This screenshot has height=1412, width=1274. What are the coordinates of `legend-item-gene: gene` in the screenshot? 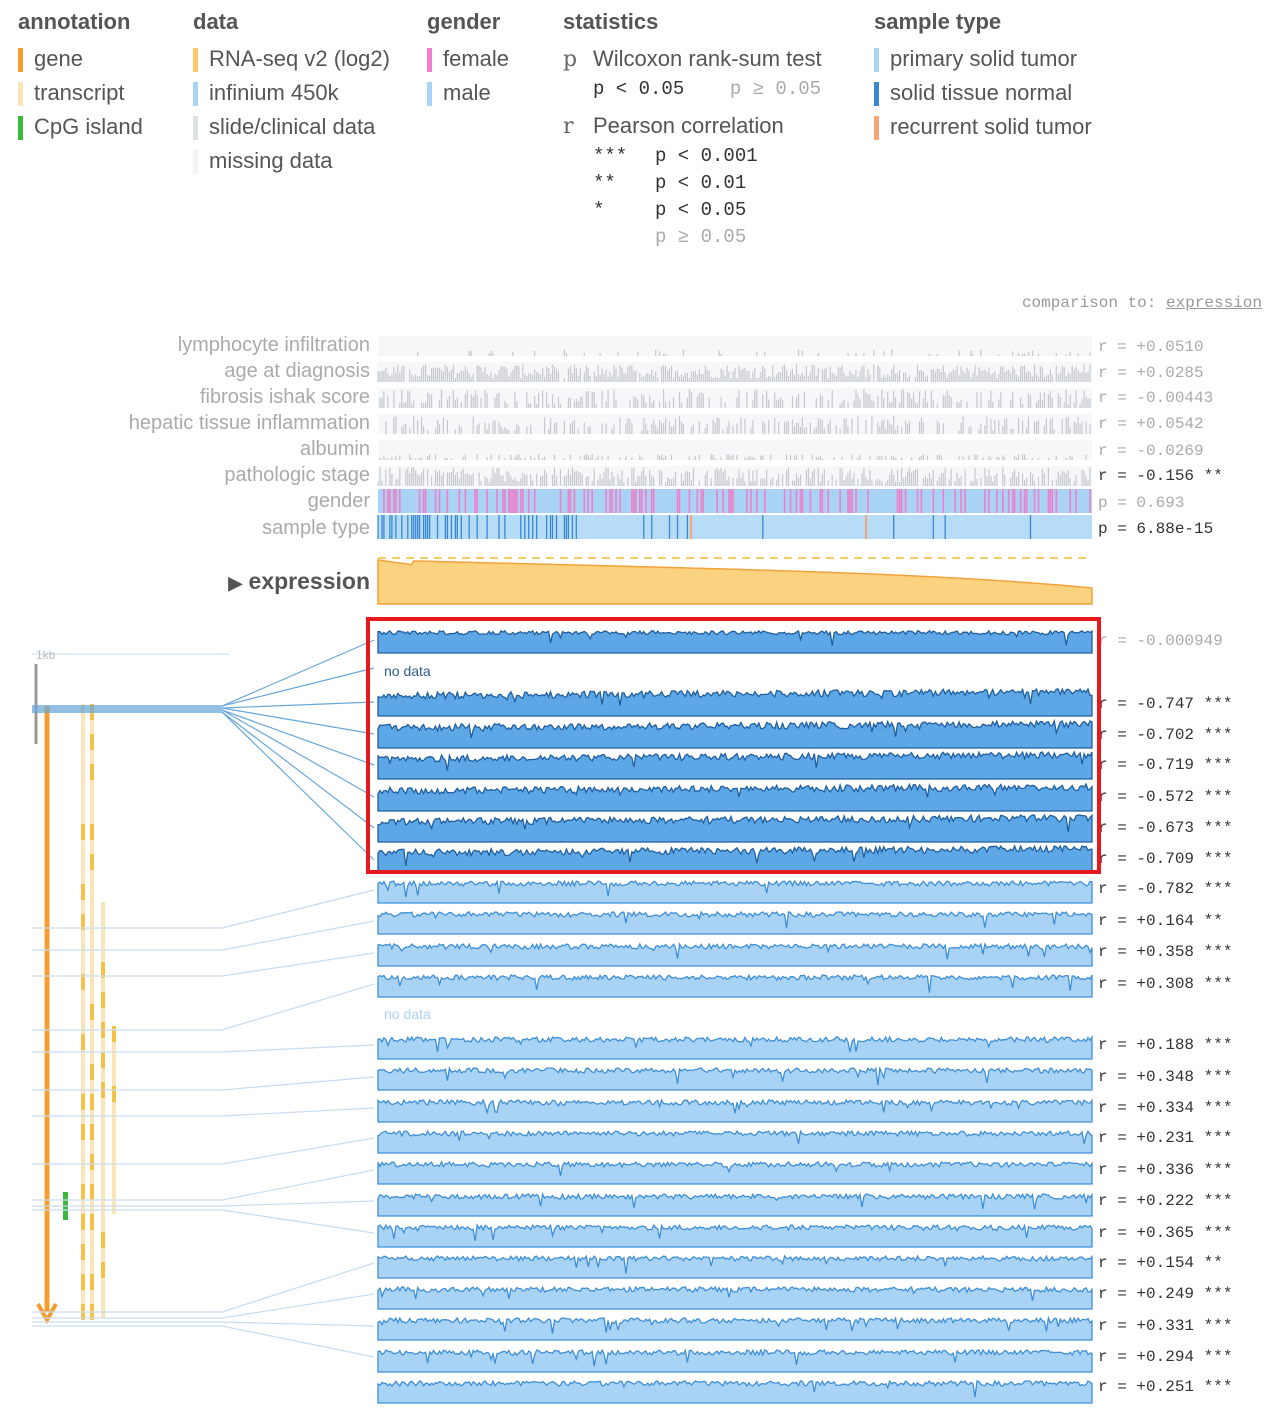 It's located at (80, 59).